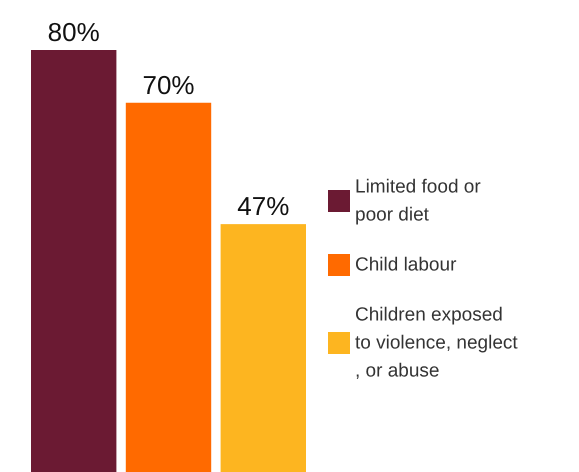  What do you see at coordinates (436, 343) in the screenshot?
I see `legend-label: Children exposed to violence, neglect, or abuse` at bounding box center [436, 343].